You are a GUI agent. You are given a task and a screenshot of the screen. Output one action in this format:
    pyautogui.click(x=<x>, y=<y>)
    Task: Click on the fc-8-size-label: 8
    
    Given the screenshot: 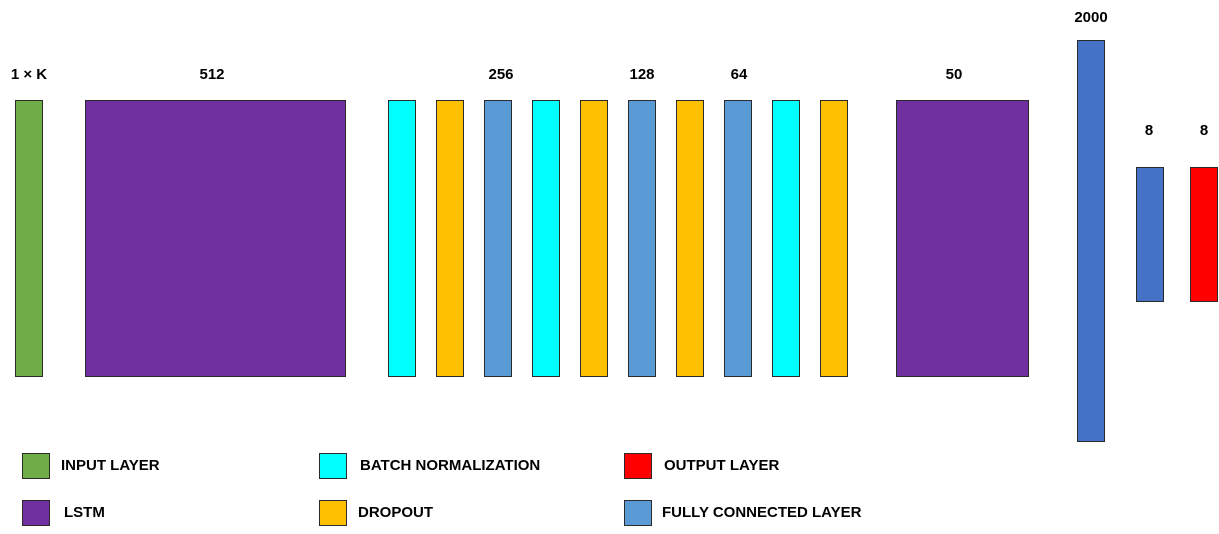 What is the action you would take?
    pyautogui.click(x=1149, y=130)
    